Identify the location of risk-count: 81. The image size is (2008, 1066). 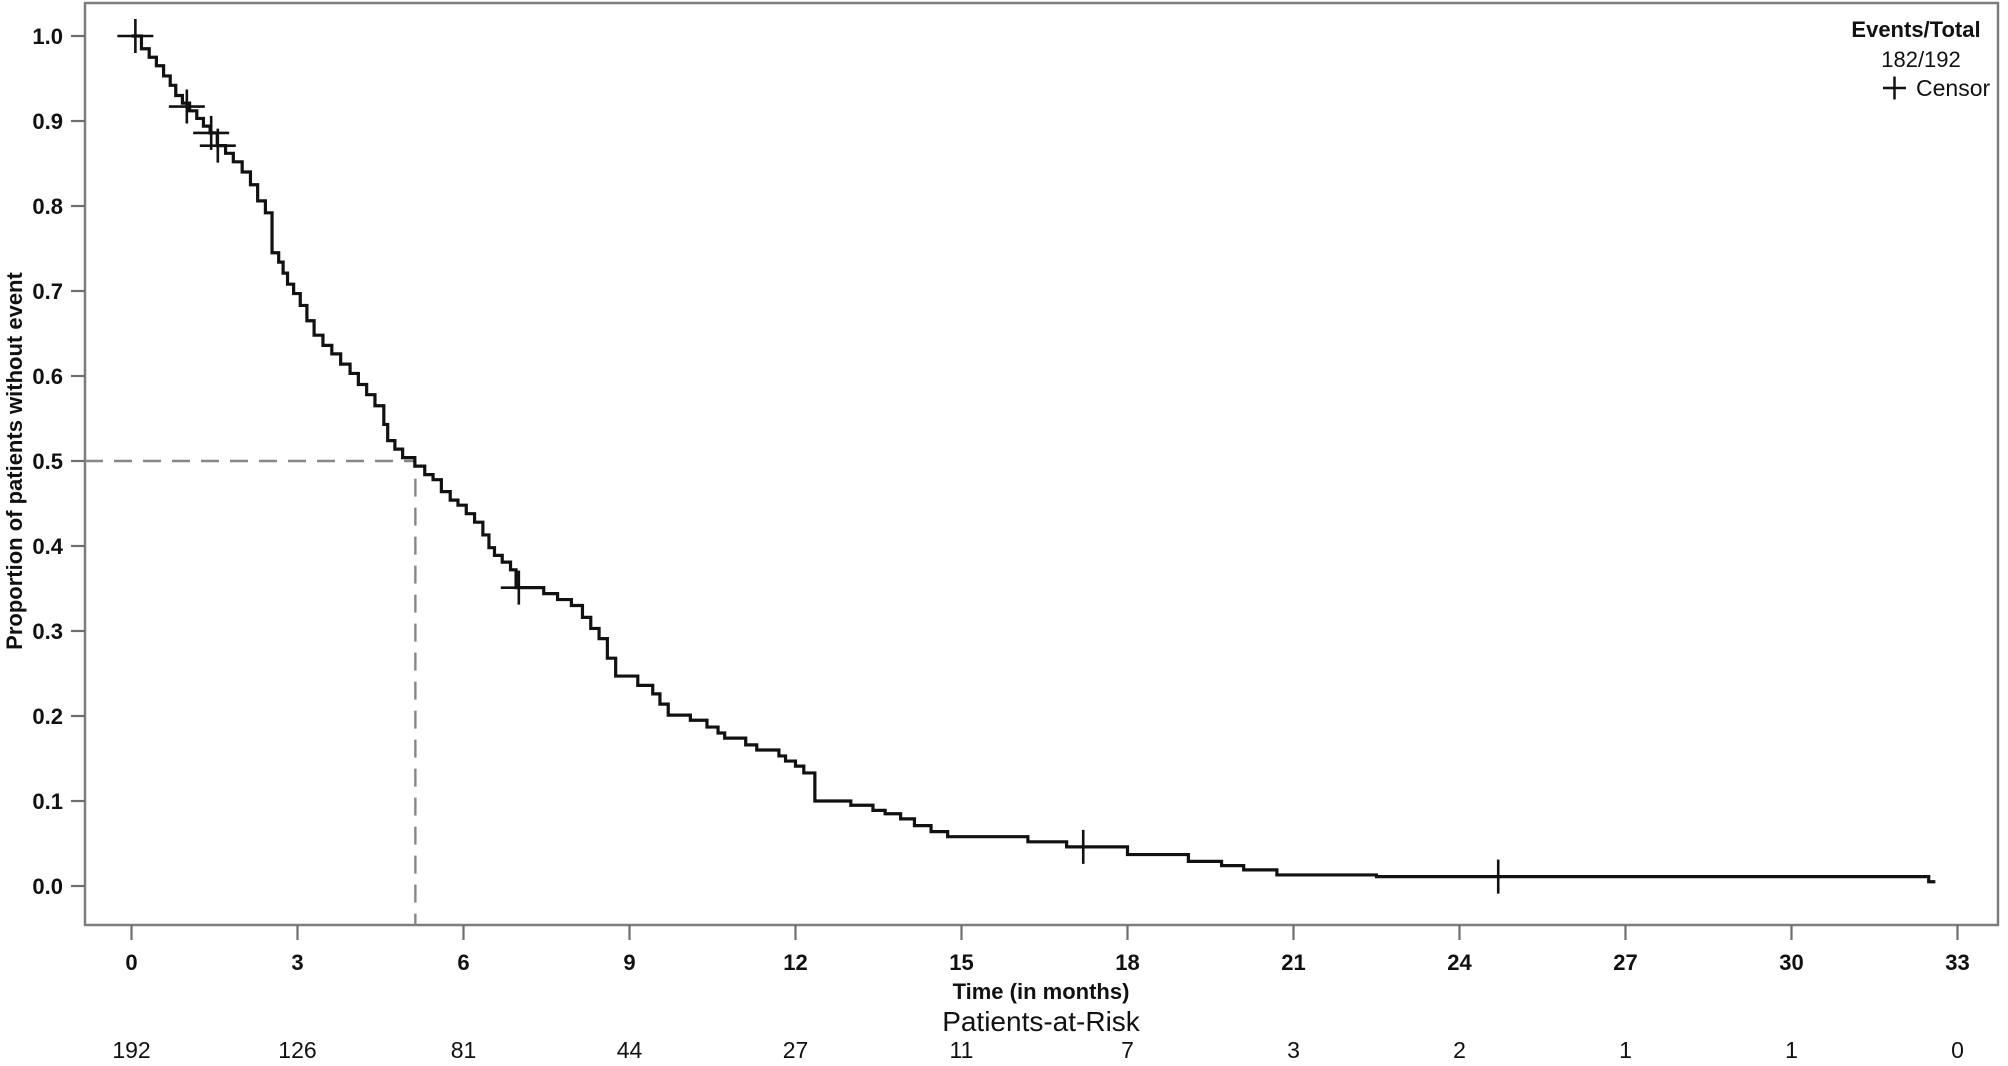
(464, 1050).